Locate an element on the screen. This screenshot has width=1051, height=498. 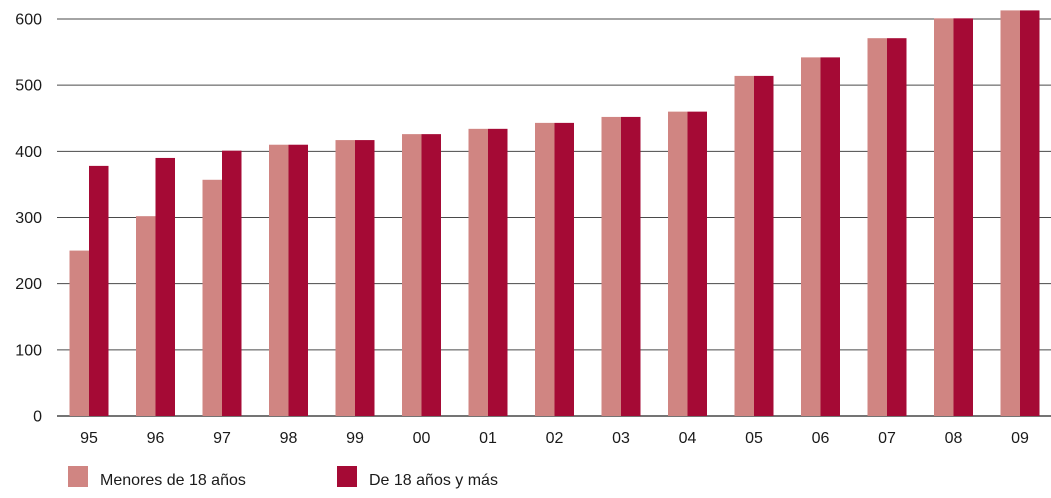
y-tick-label: 500 is located at coordinates (28, 86).